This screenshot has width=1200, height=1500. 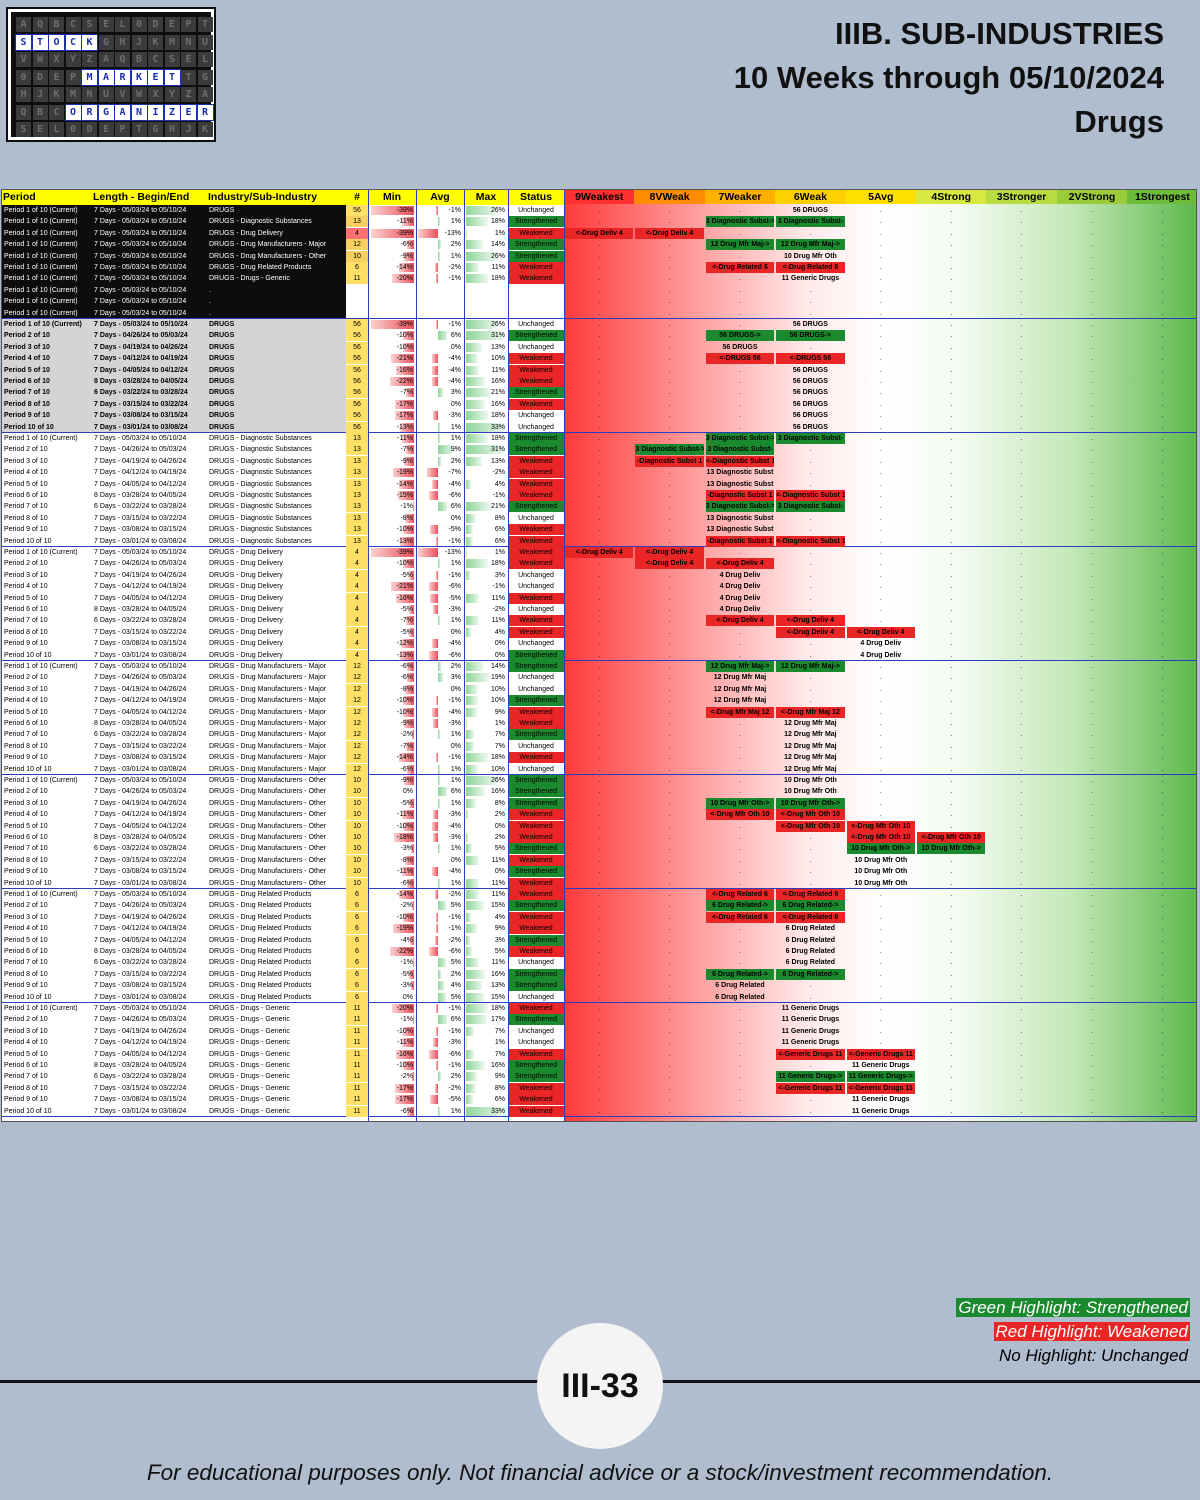 What do you see at coordinates (155, 24) in the screenshot?
I see `logo-filler: D` at bounding box center [155, 24].